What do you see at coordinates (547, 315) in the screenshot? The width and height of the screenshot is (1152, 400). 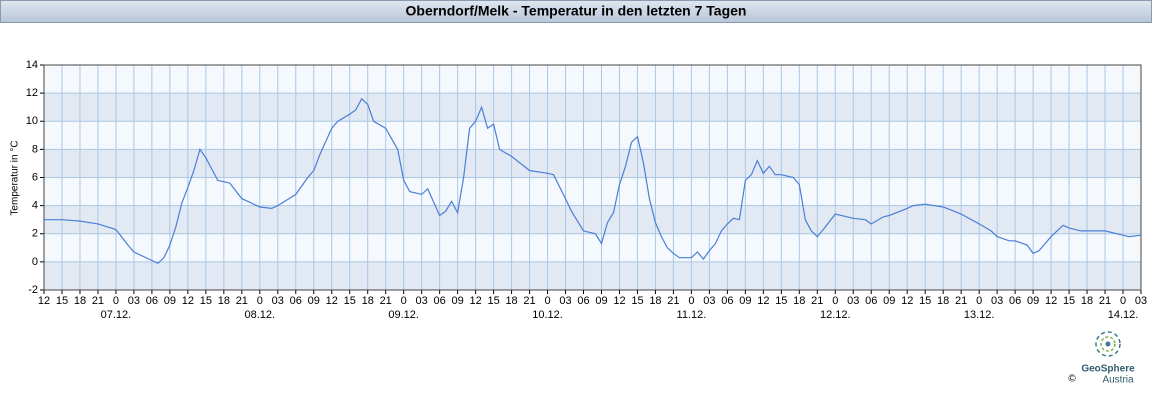 I see `date-label: 10.12.` at bounding box center [547, 315].